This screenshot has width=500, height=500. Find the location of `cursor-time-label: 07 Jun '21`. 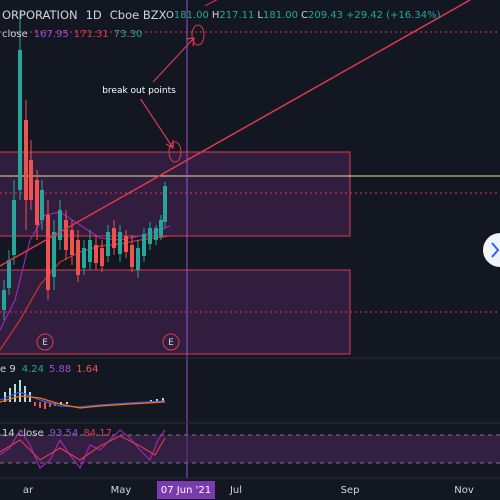

cursor-time-label: 07 Jun '21 is located at coordinates (186, 490).